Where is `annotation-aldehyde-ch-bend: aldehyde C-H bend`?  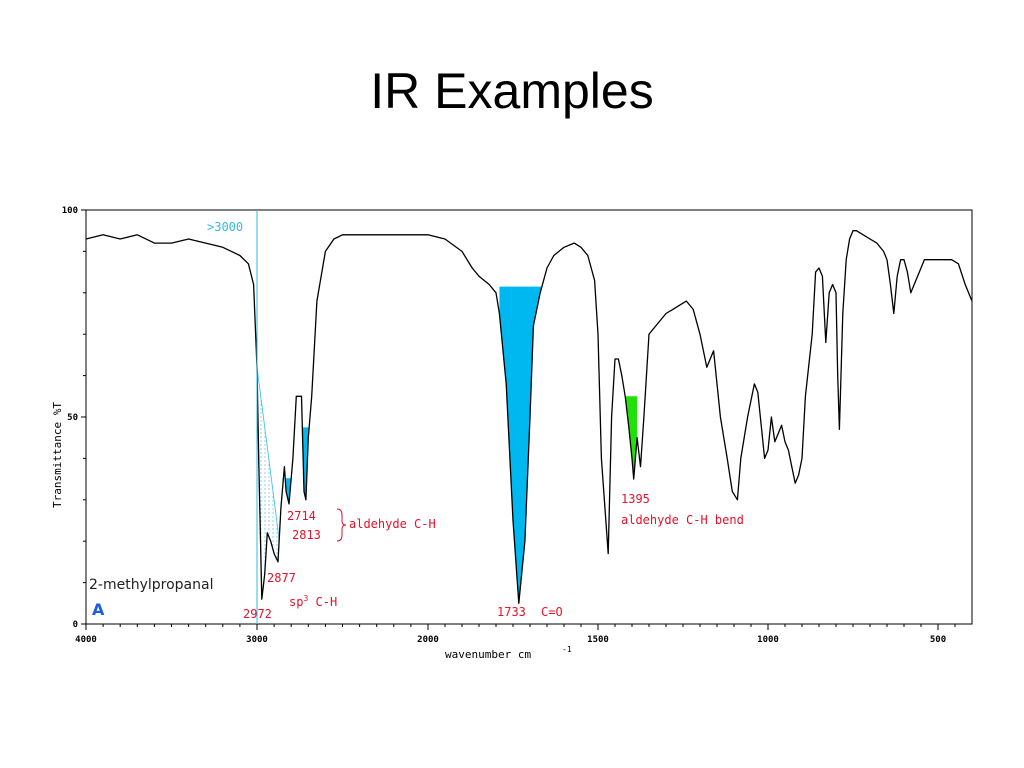 annotation-aldehyde-ch-bend: aldehyde C-H bend is located at coordinates (682, 520).